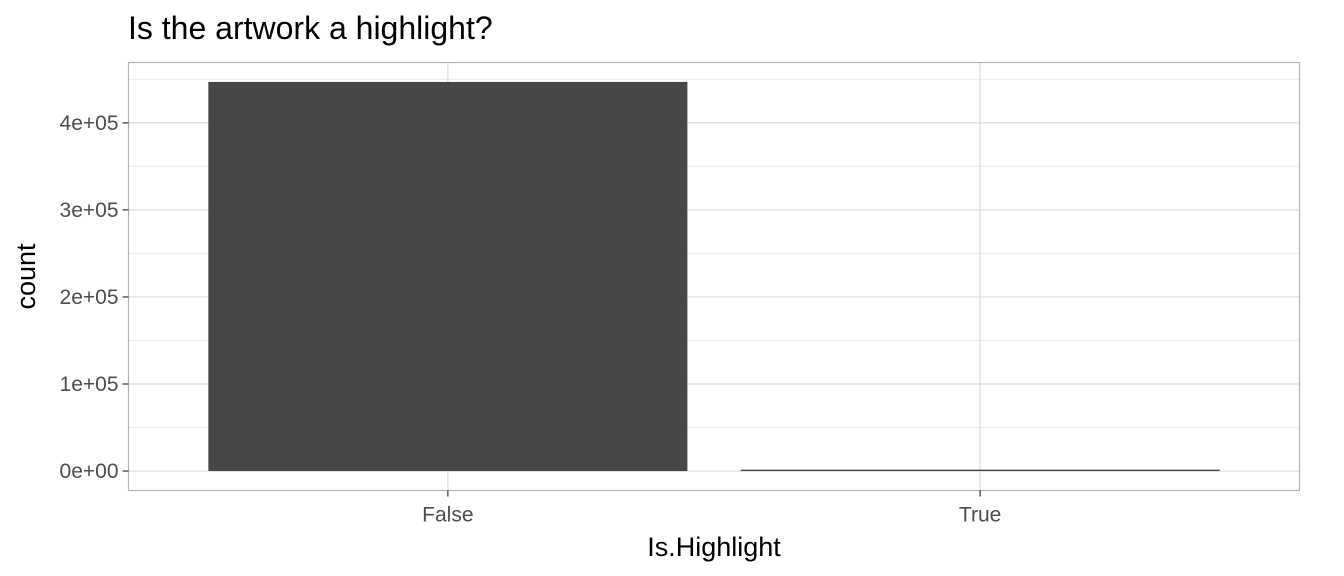 The width and height of the screenshot is (1344, 576). What do you see at coordinates (447, 515) in the screenshot?
I see `x-tick-label: False` at bounding box center [447, 515].